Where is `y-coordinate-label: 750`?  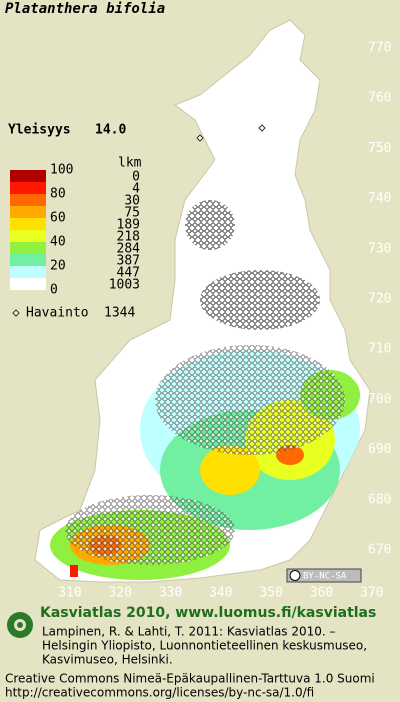
y-coordinate-label: 750 is located at coordinates (379, 148).